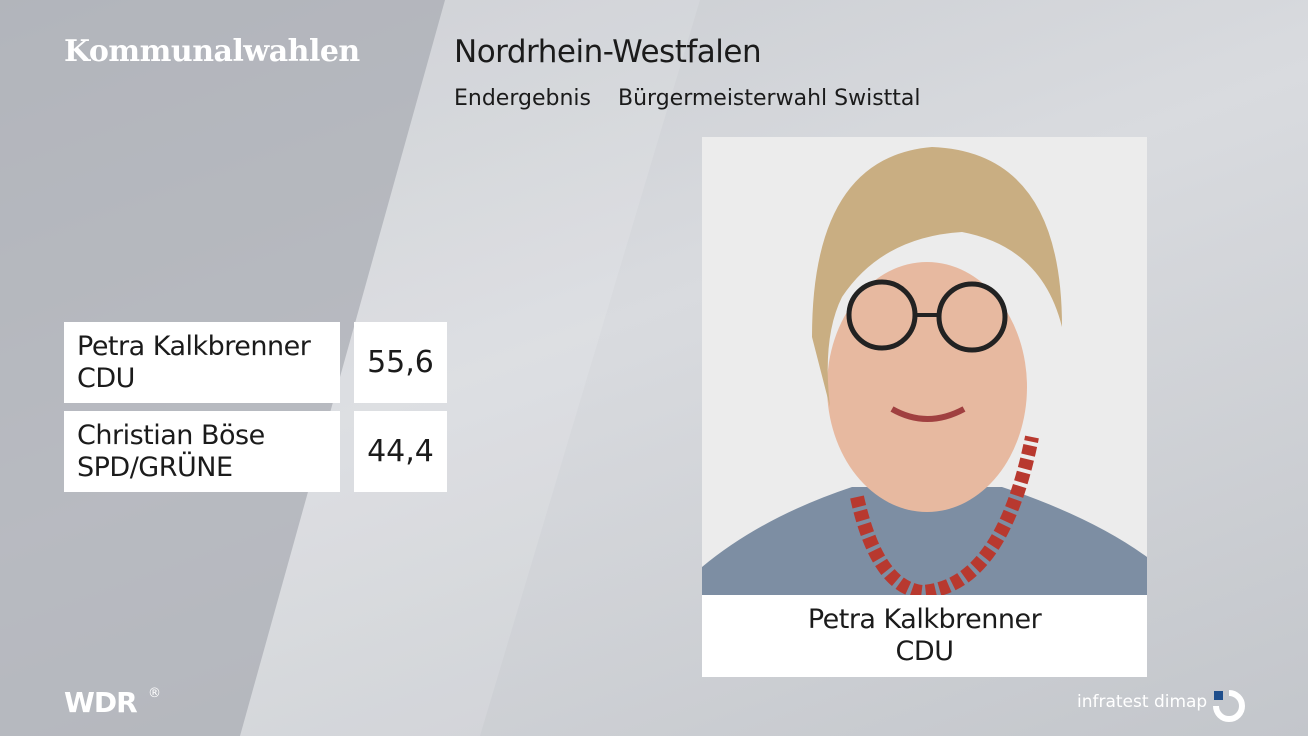  What do you see at coordinates (194, 346) in the screenshot?
I see `candidate-name: Petra Kalkbrenner` at bounding box center [194, 346].